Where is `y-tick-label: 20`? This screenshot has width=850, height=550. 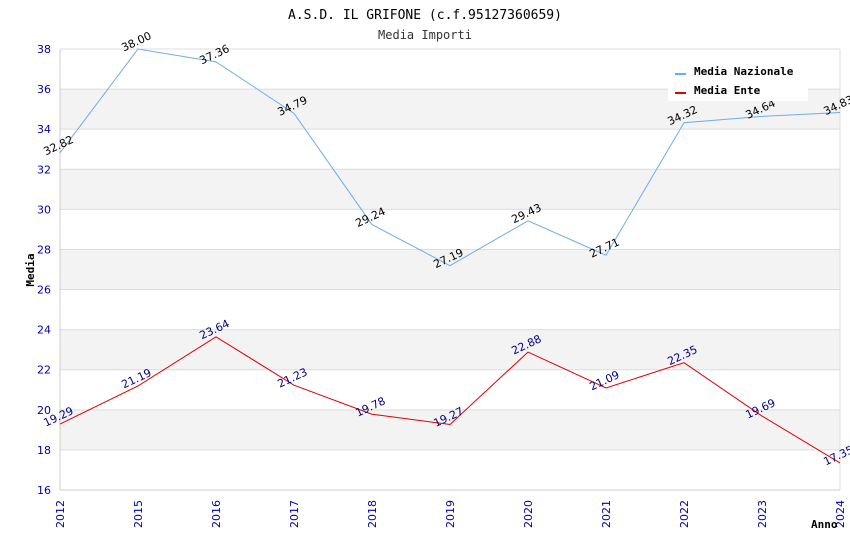 y-tick-label: 20 is located at coordinates (44, 410).